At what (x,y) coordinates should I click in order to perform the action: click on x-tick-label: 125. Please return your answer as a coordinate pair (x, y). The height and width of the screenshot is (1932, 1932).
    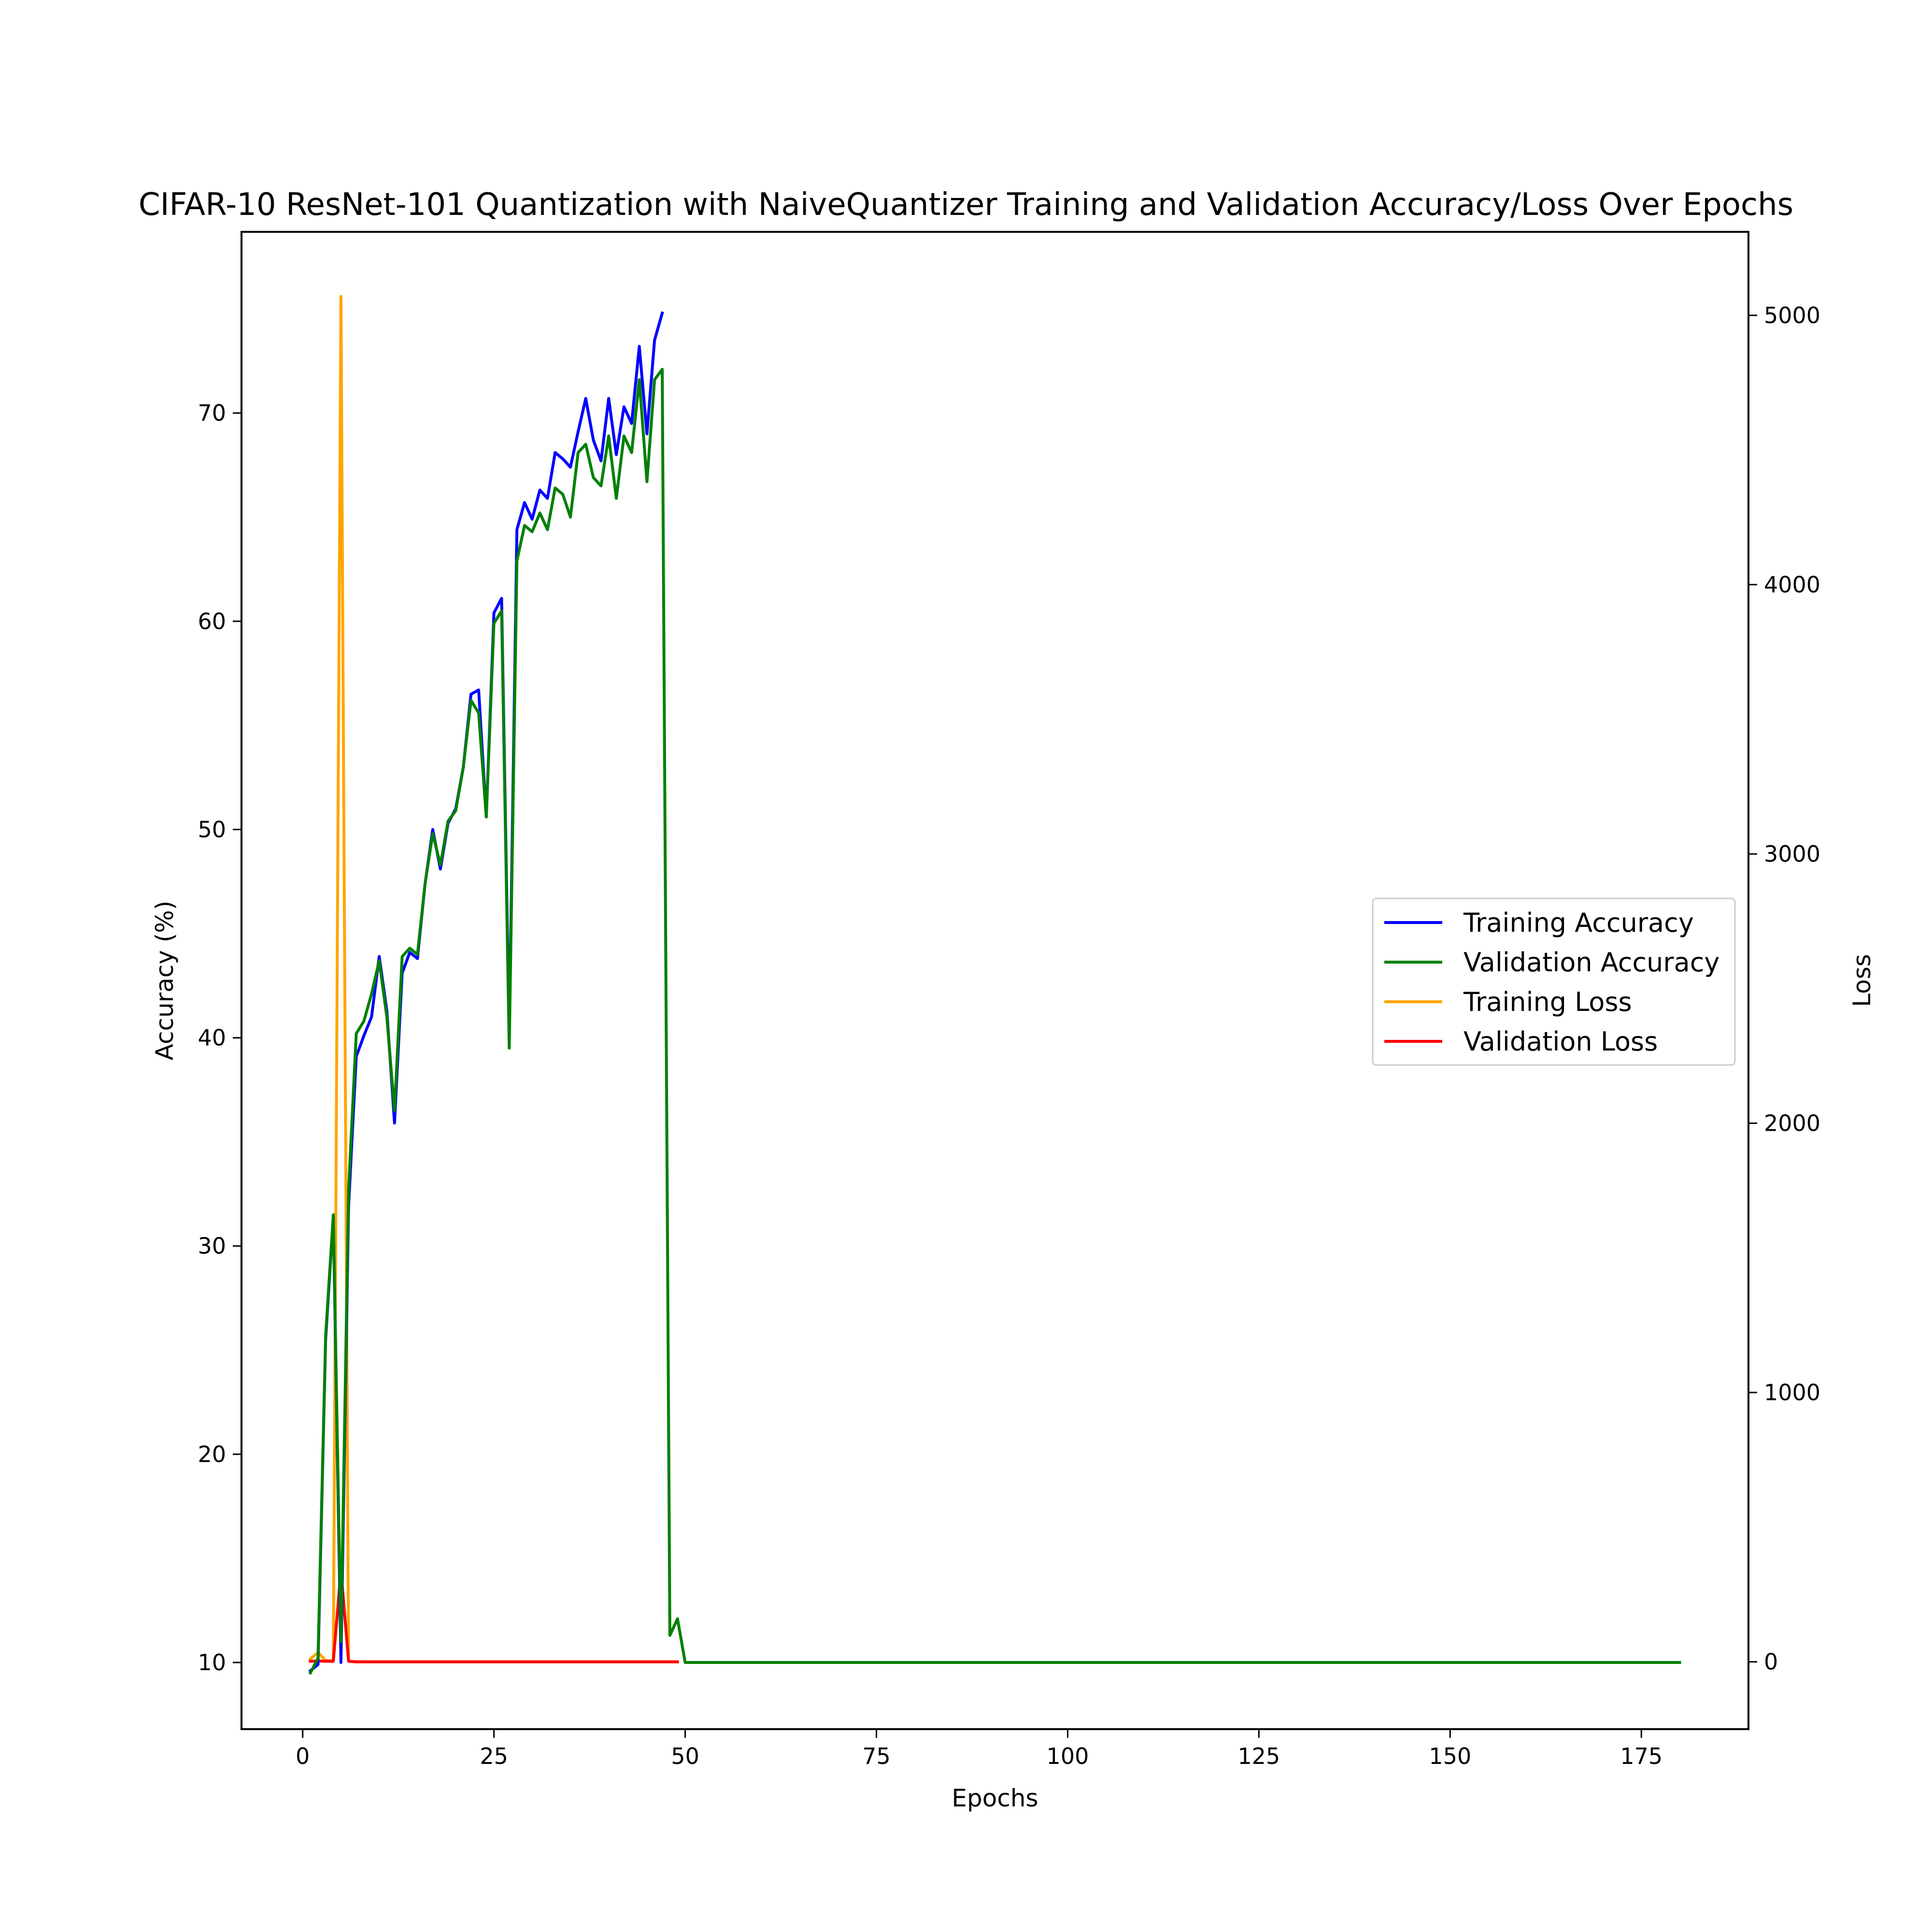
    Looking at the image, I should click on (1258, 1756).